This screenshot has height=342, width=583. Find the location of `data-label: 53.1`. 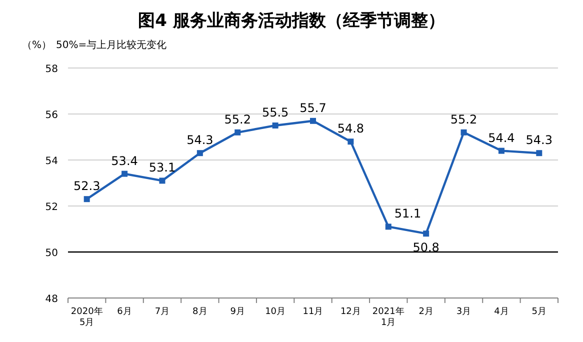

data-label: 53.1 is located at coordinates (162, 167).